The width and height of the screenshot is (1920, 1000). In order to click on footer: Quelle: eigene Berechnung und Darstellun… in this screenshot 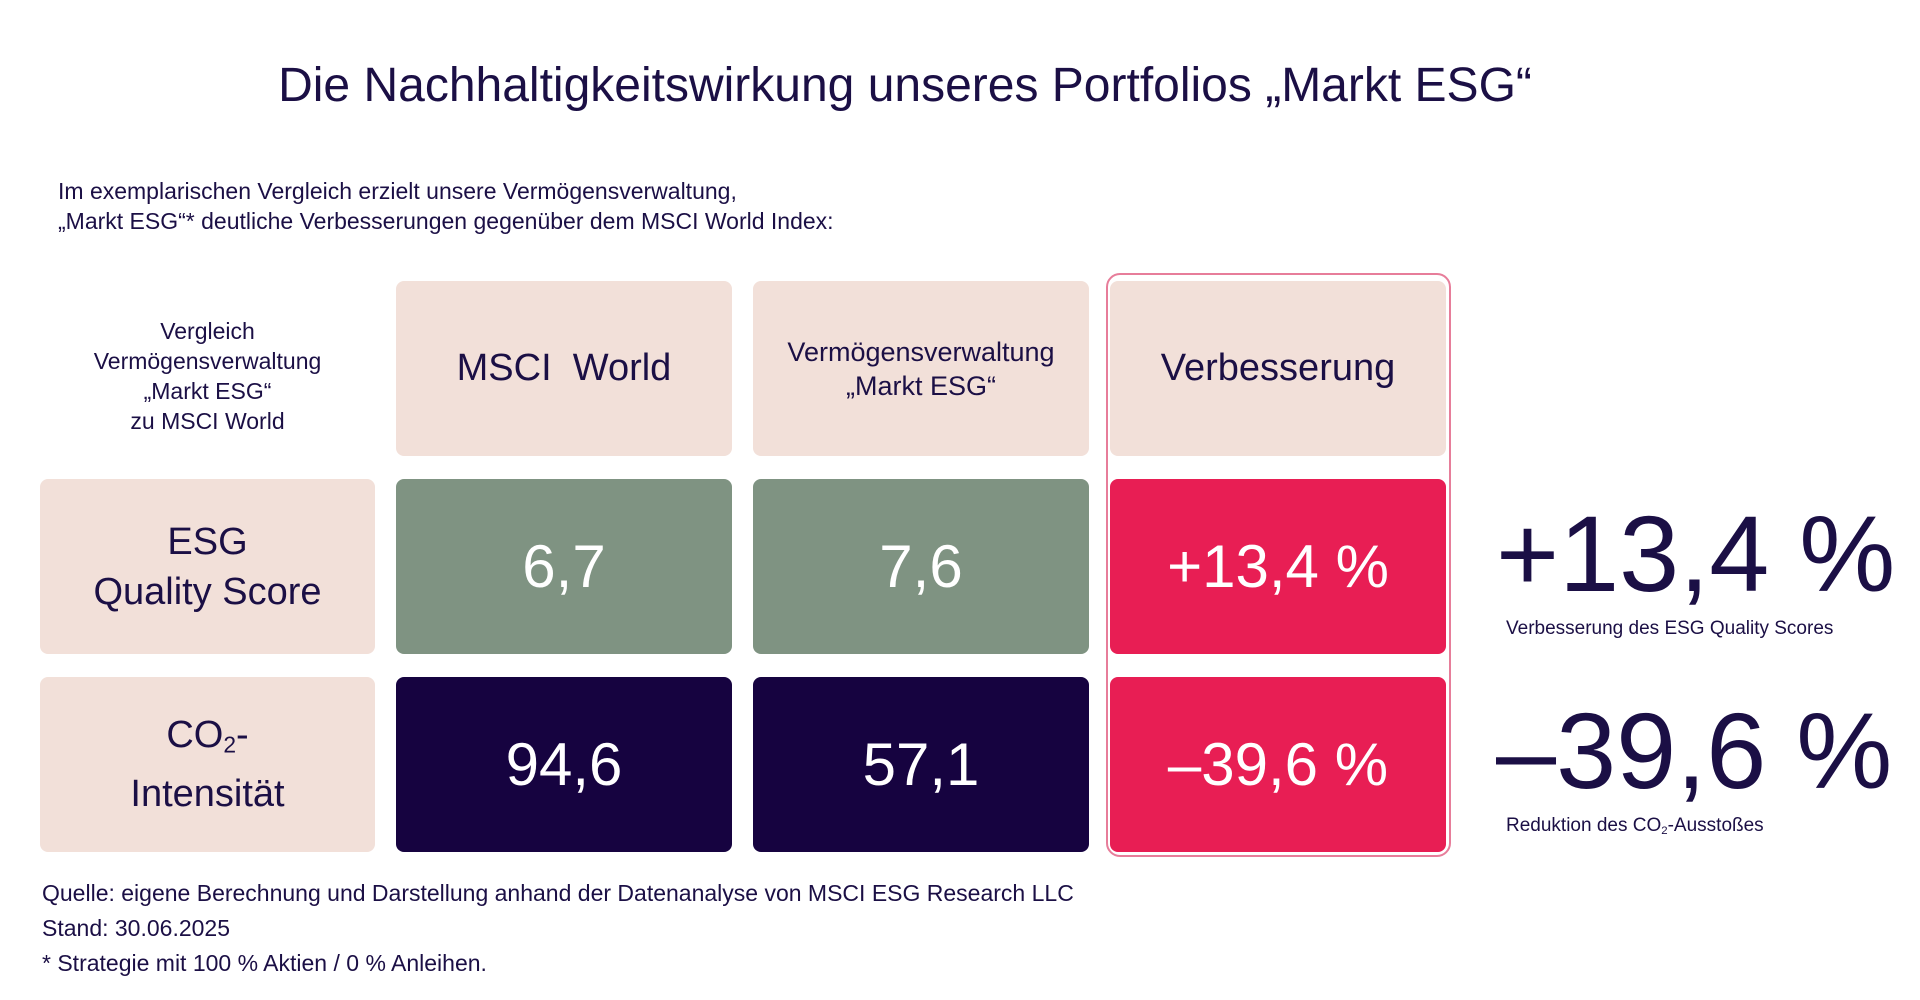, I will do `click(558, 928)`.